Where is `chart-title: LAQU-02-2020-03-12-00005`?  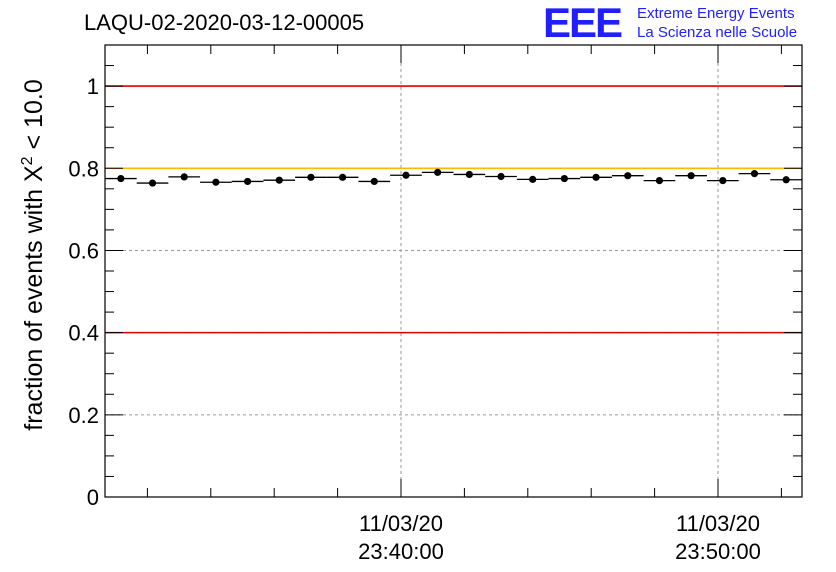 chart-title: LAQU-02-2020-03-12-00005 is located at coordinates (224, 22).